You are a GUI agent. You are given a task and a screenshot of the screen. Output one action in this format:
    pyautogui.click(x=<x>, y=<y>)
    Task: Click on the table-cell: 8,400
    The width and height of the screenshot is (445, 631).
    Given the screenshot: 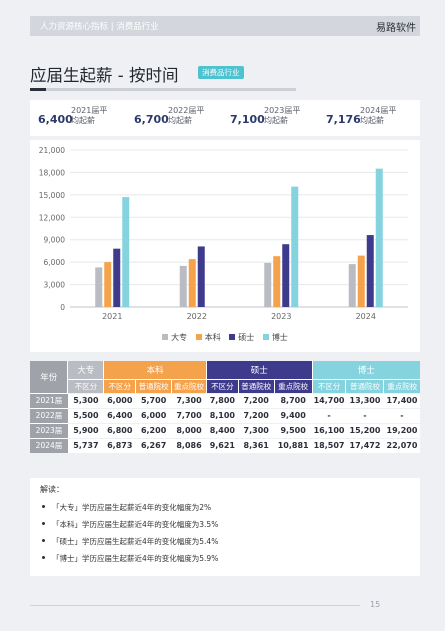 What is the action you would take?
    pyautogui.click(x=222, y=430)
    